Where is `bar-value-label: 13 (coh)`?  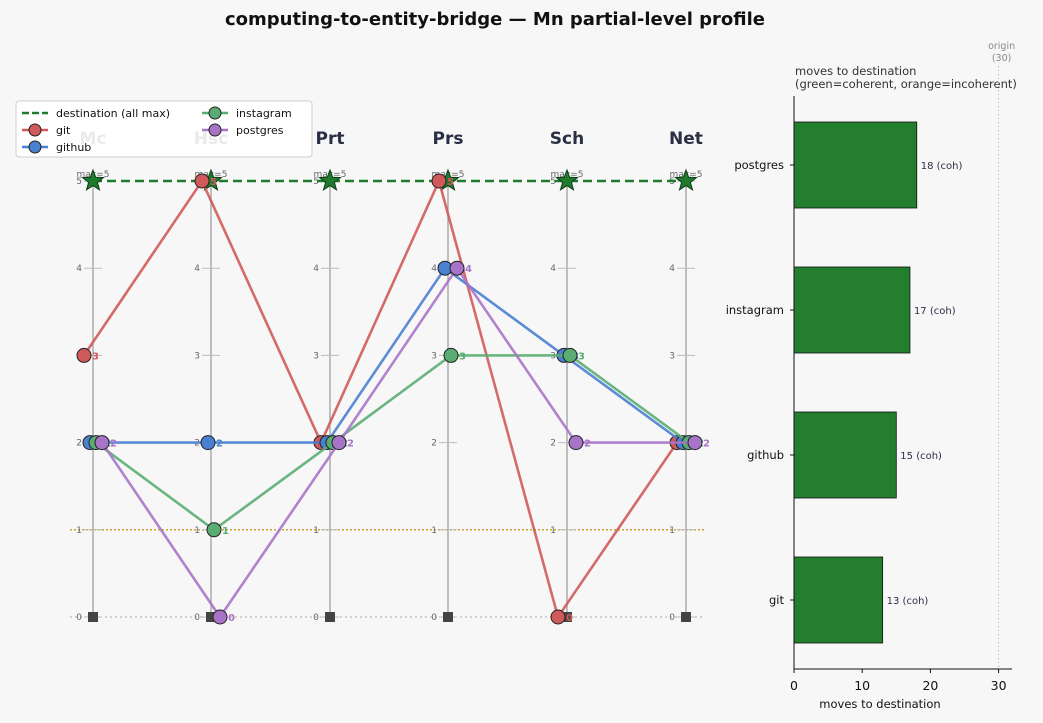 bar-value-label: 13 (coh) is located at coordinates (908, 601).